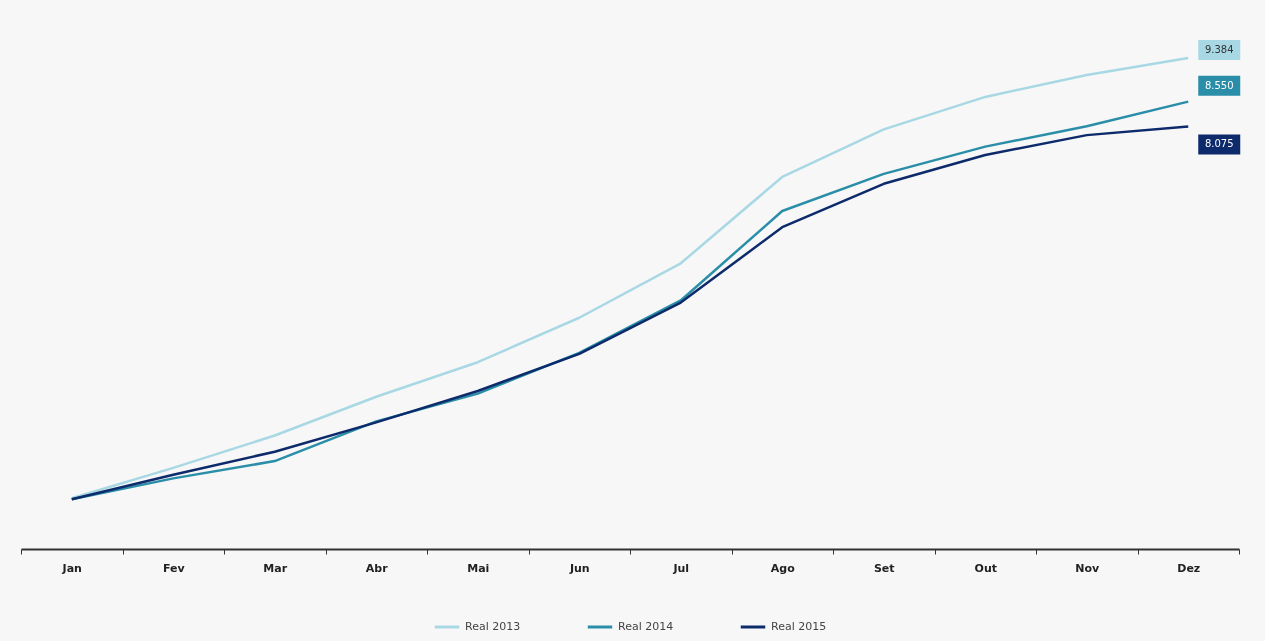  I want to click on legend-label: Real 2014, so click(646, 626).